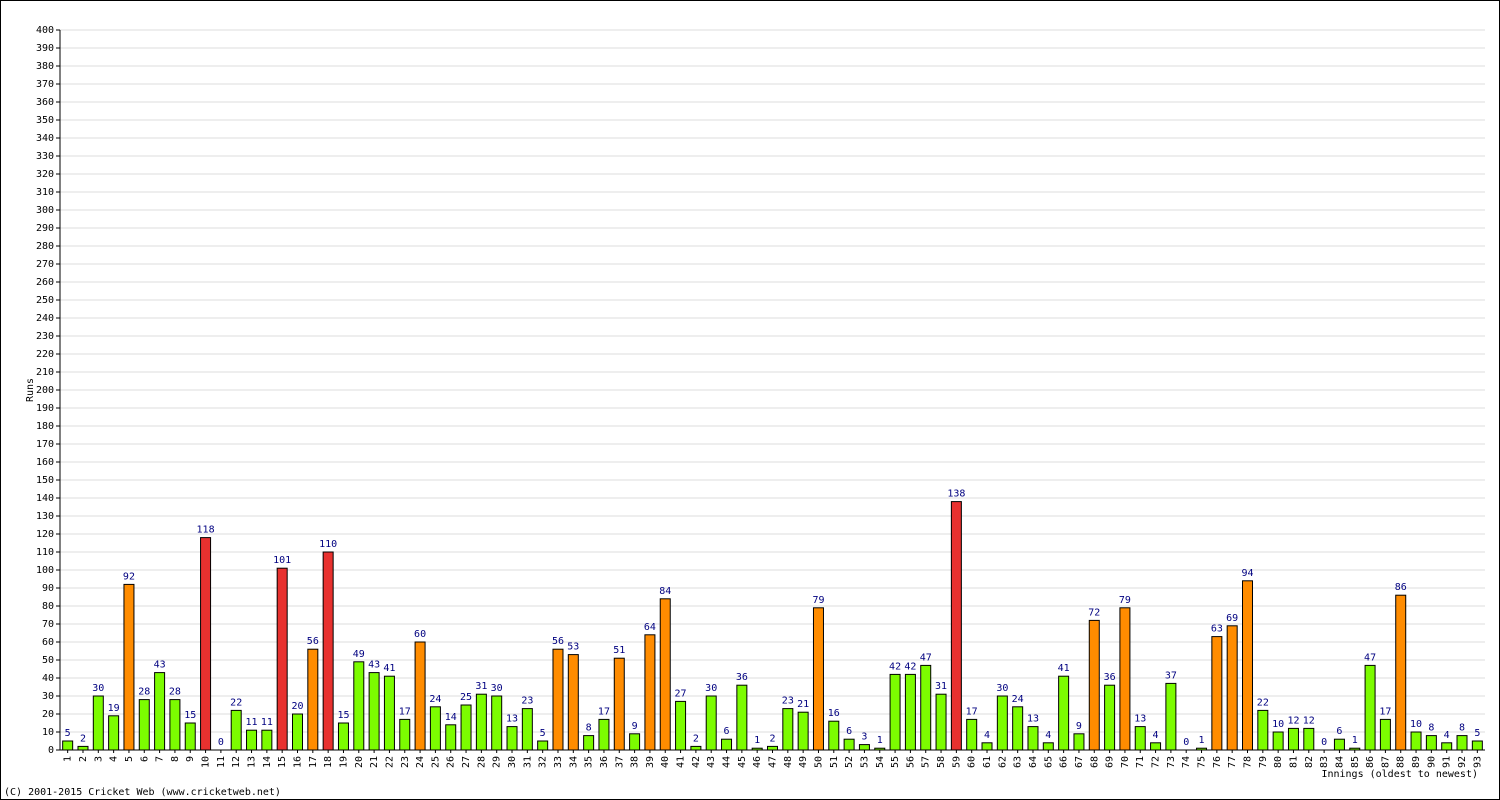 The width and height of the screenshot is (1500, 800). Describe the element at coordinates (45, 192) in the screenshot. I see `y-tick-label: 310` at that location.